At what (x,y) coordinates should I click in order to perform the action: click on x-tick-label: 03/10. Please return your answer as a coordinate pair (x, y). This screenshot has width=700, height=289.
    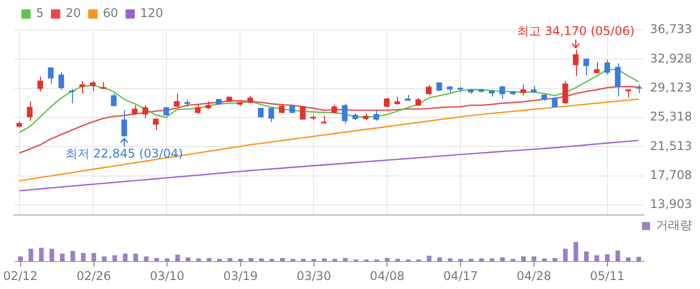
    Looking at the image, I should click on (167, 275).